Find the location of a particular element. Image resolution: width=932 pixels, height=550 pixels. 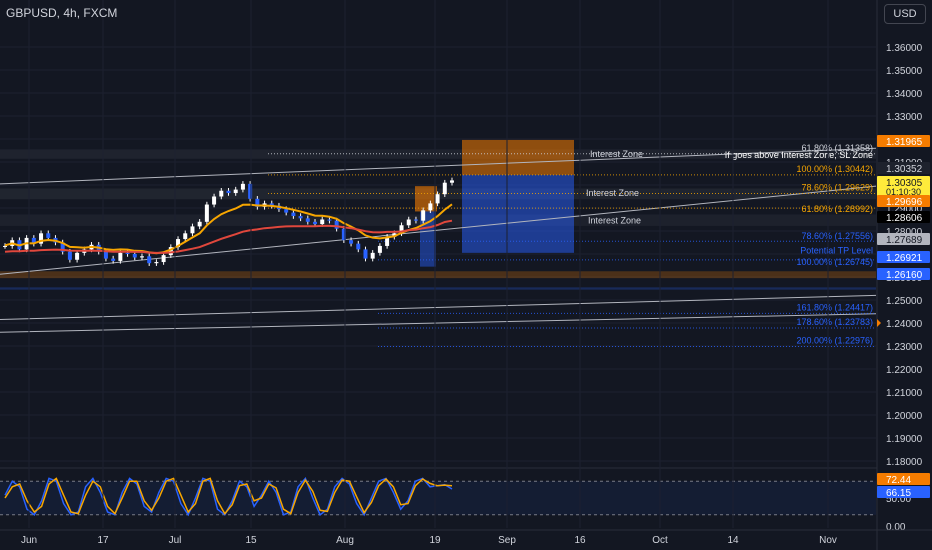

time-axis-tick: 16 is located at coordinates (580, 540).